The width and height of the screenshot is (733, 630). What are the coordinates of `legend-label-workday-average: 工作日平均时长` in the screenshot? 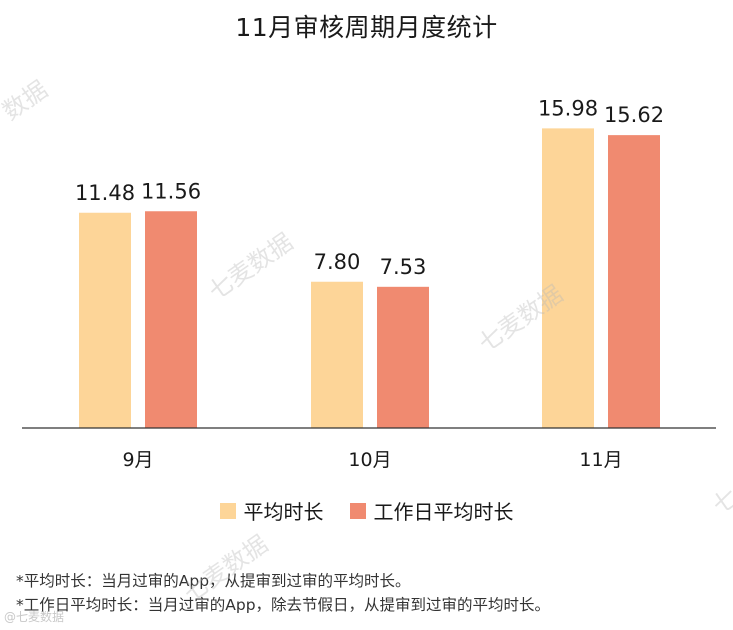 It's located at (443, 512).